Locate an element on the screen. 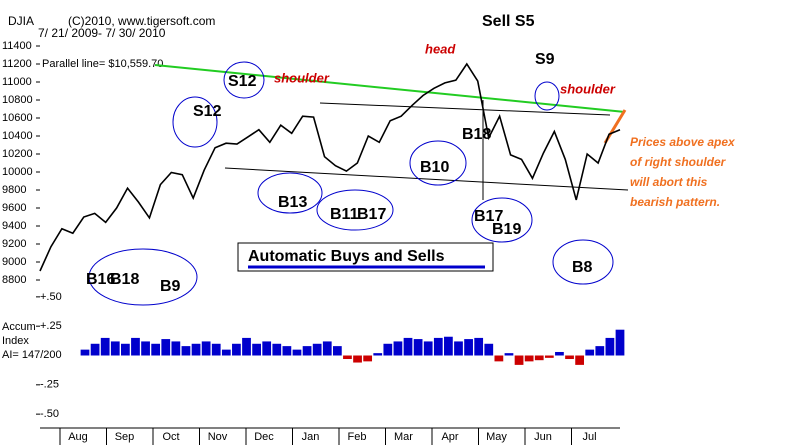 The image size is (800, 445). y-tick-label: 11000 is located at coordinates (17, 82).